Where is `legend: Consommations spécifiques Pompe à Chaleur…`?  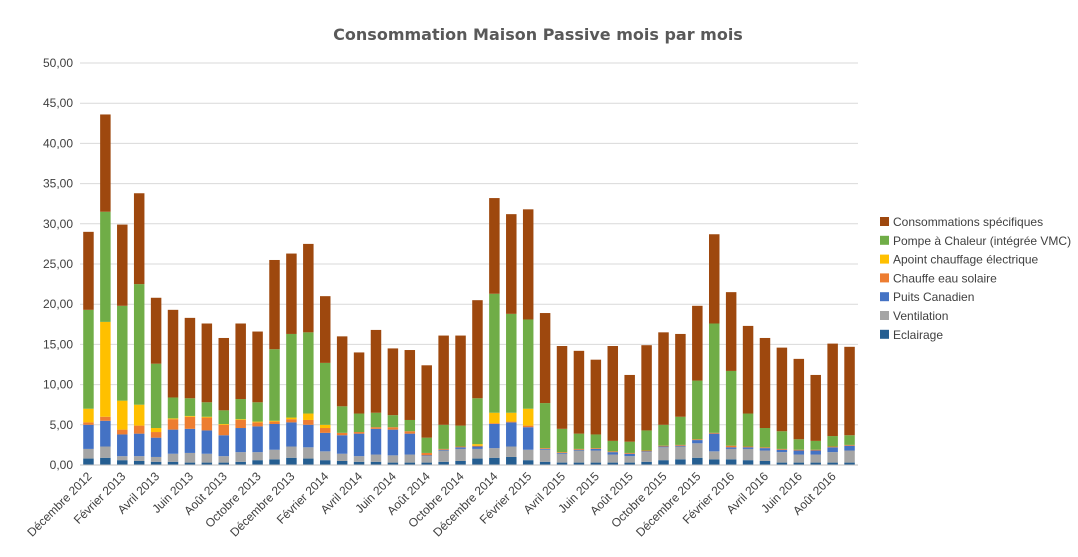
legend: Consommations spécifiques Pompe à Chaleur… is located at coordinates (975, 278).